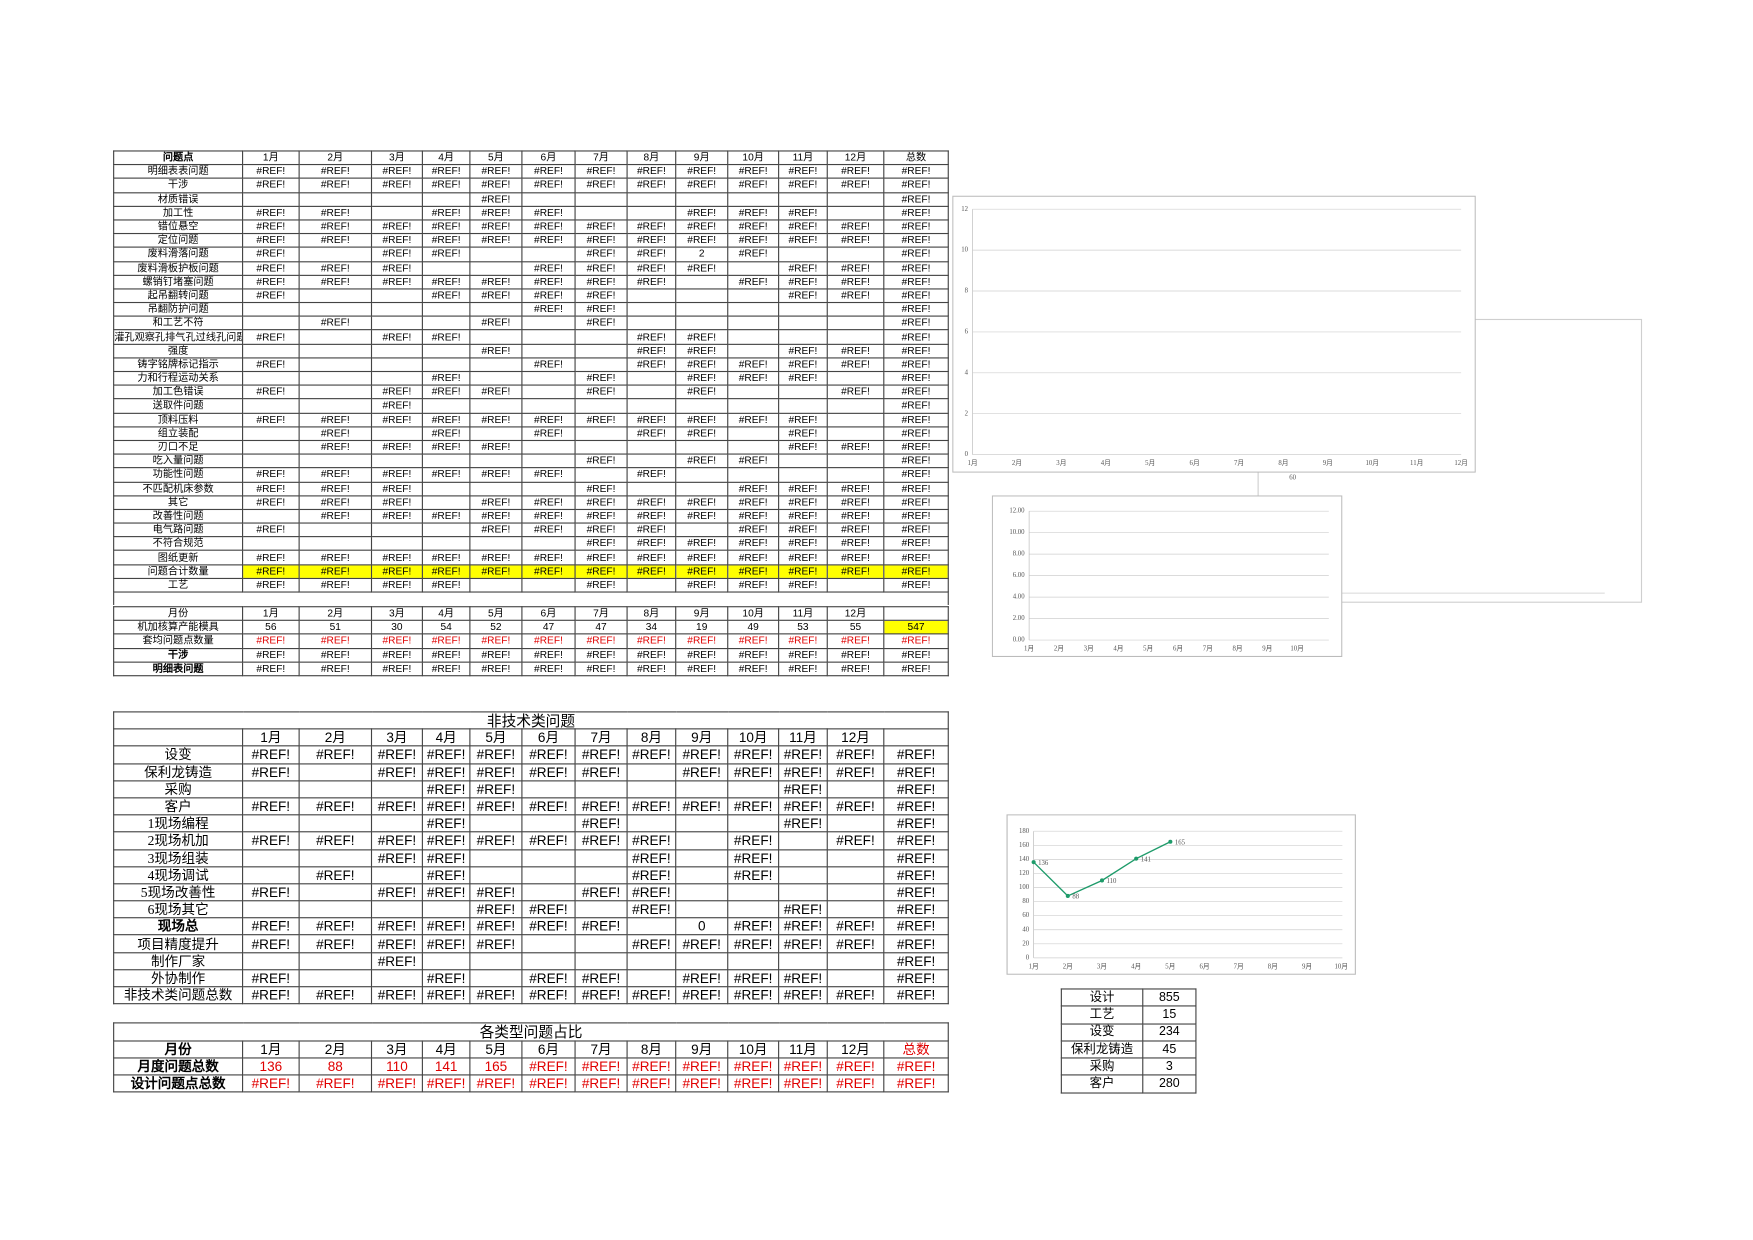  Describe the element at coordinates (178, 172) in the screenshot. I see `cell: 明细表表问题` at that location.